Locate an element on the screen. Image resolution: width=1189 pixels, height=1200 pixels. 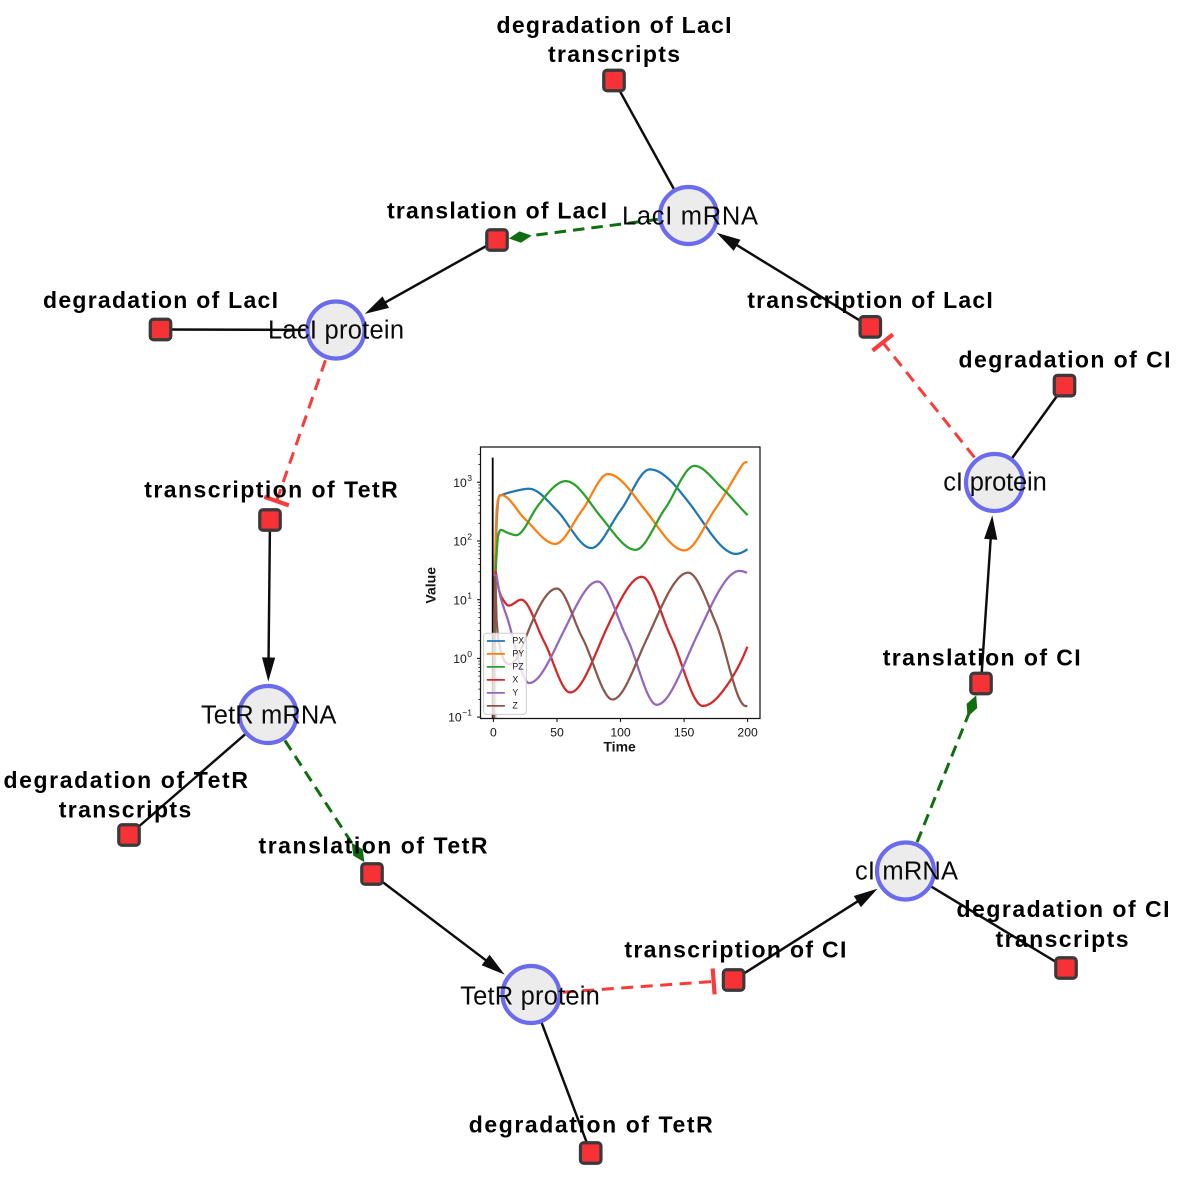
svg-text: LacI protein is located at coordinates (336, 330).